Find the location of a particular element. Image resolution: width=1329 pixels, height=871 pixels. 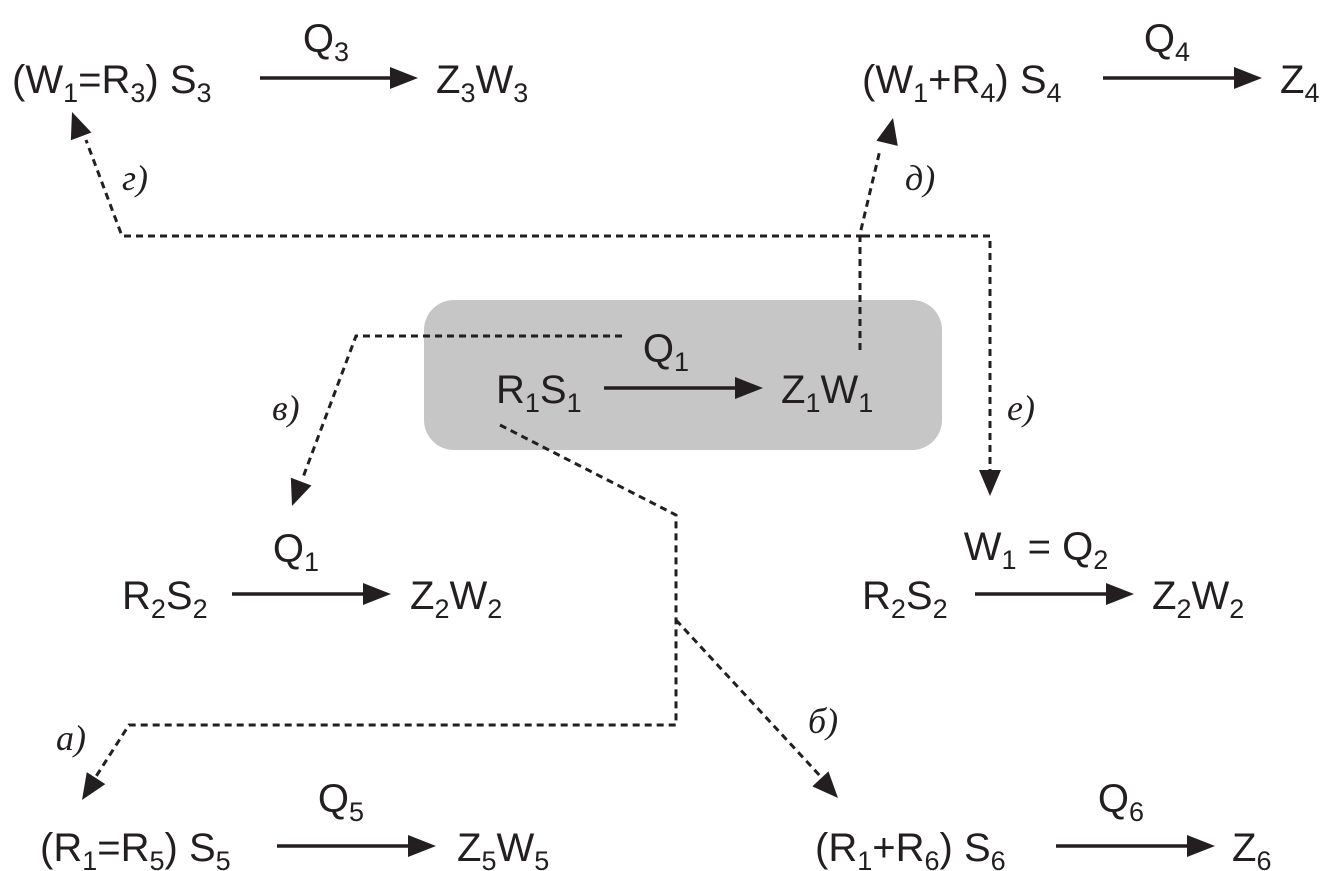

reaction-central-over: Q1 is located at coordinates (666, 352).